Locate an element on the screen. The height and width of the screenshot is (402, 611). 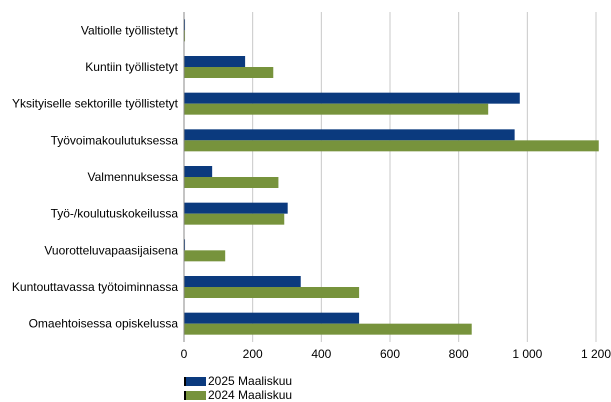
category-label: Valmennuksessa is located at coordinates (133, 177).